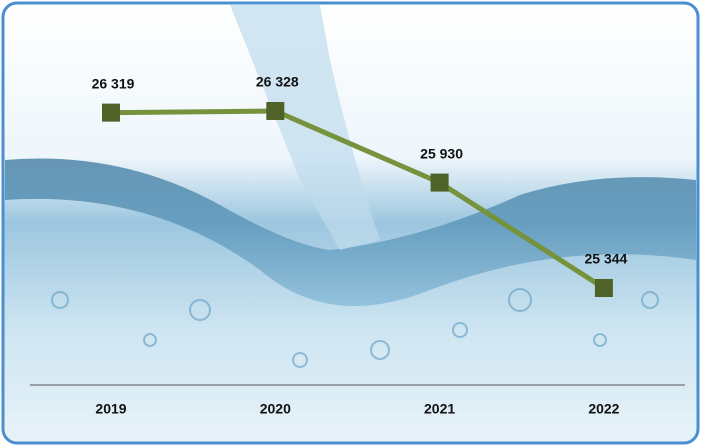 This screenshot has height=446, width=701. Describe the element at coordinates (277, 82) in the screenshot. I see `data-label: 26 328` at that location.